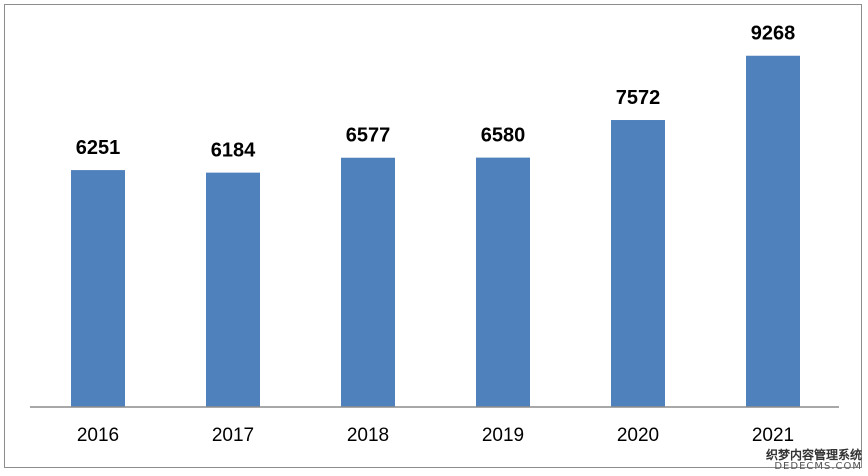 This screenshot has width=868, height=476. Describe the element at coordinates (813, 454) in the screenshot. I see `watermark-line-1: 织梦内容管理系统` at that location.